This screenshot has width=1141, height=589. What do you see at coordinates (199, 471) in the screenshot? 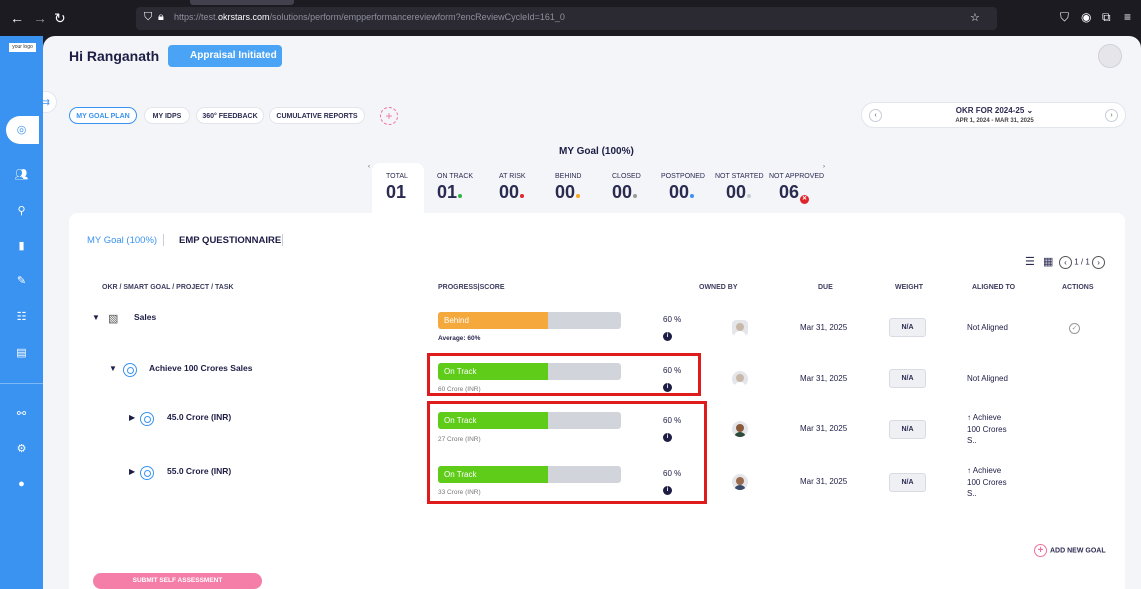
I see `goal-name: 55.0 Crore (INR)` at bounding box center [199, 471].